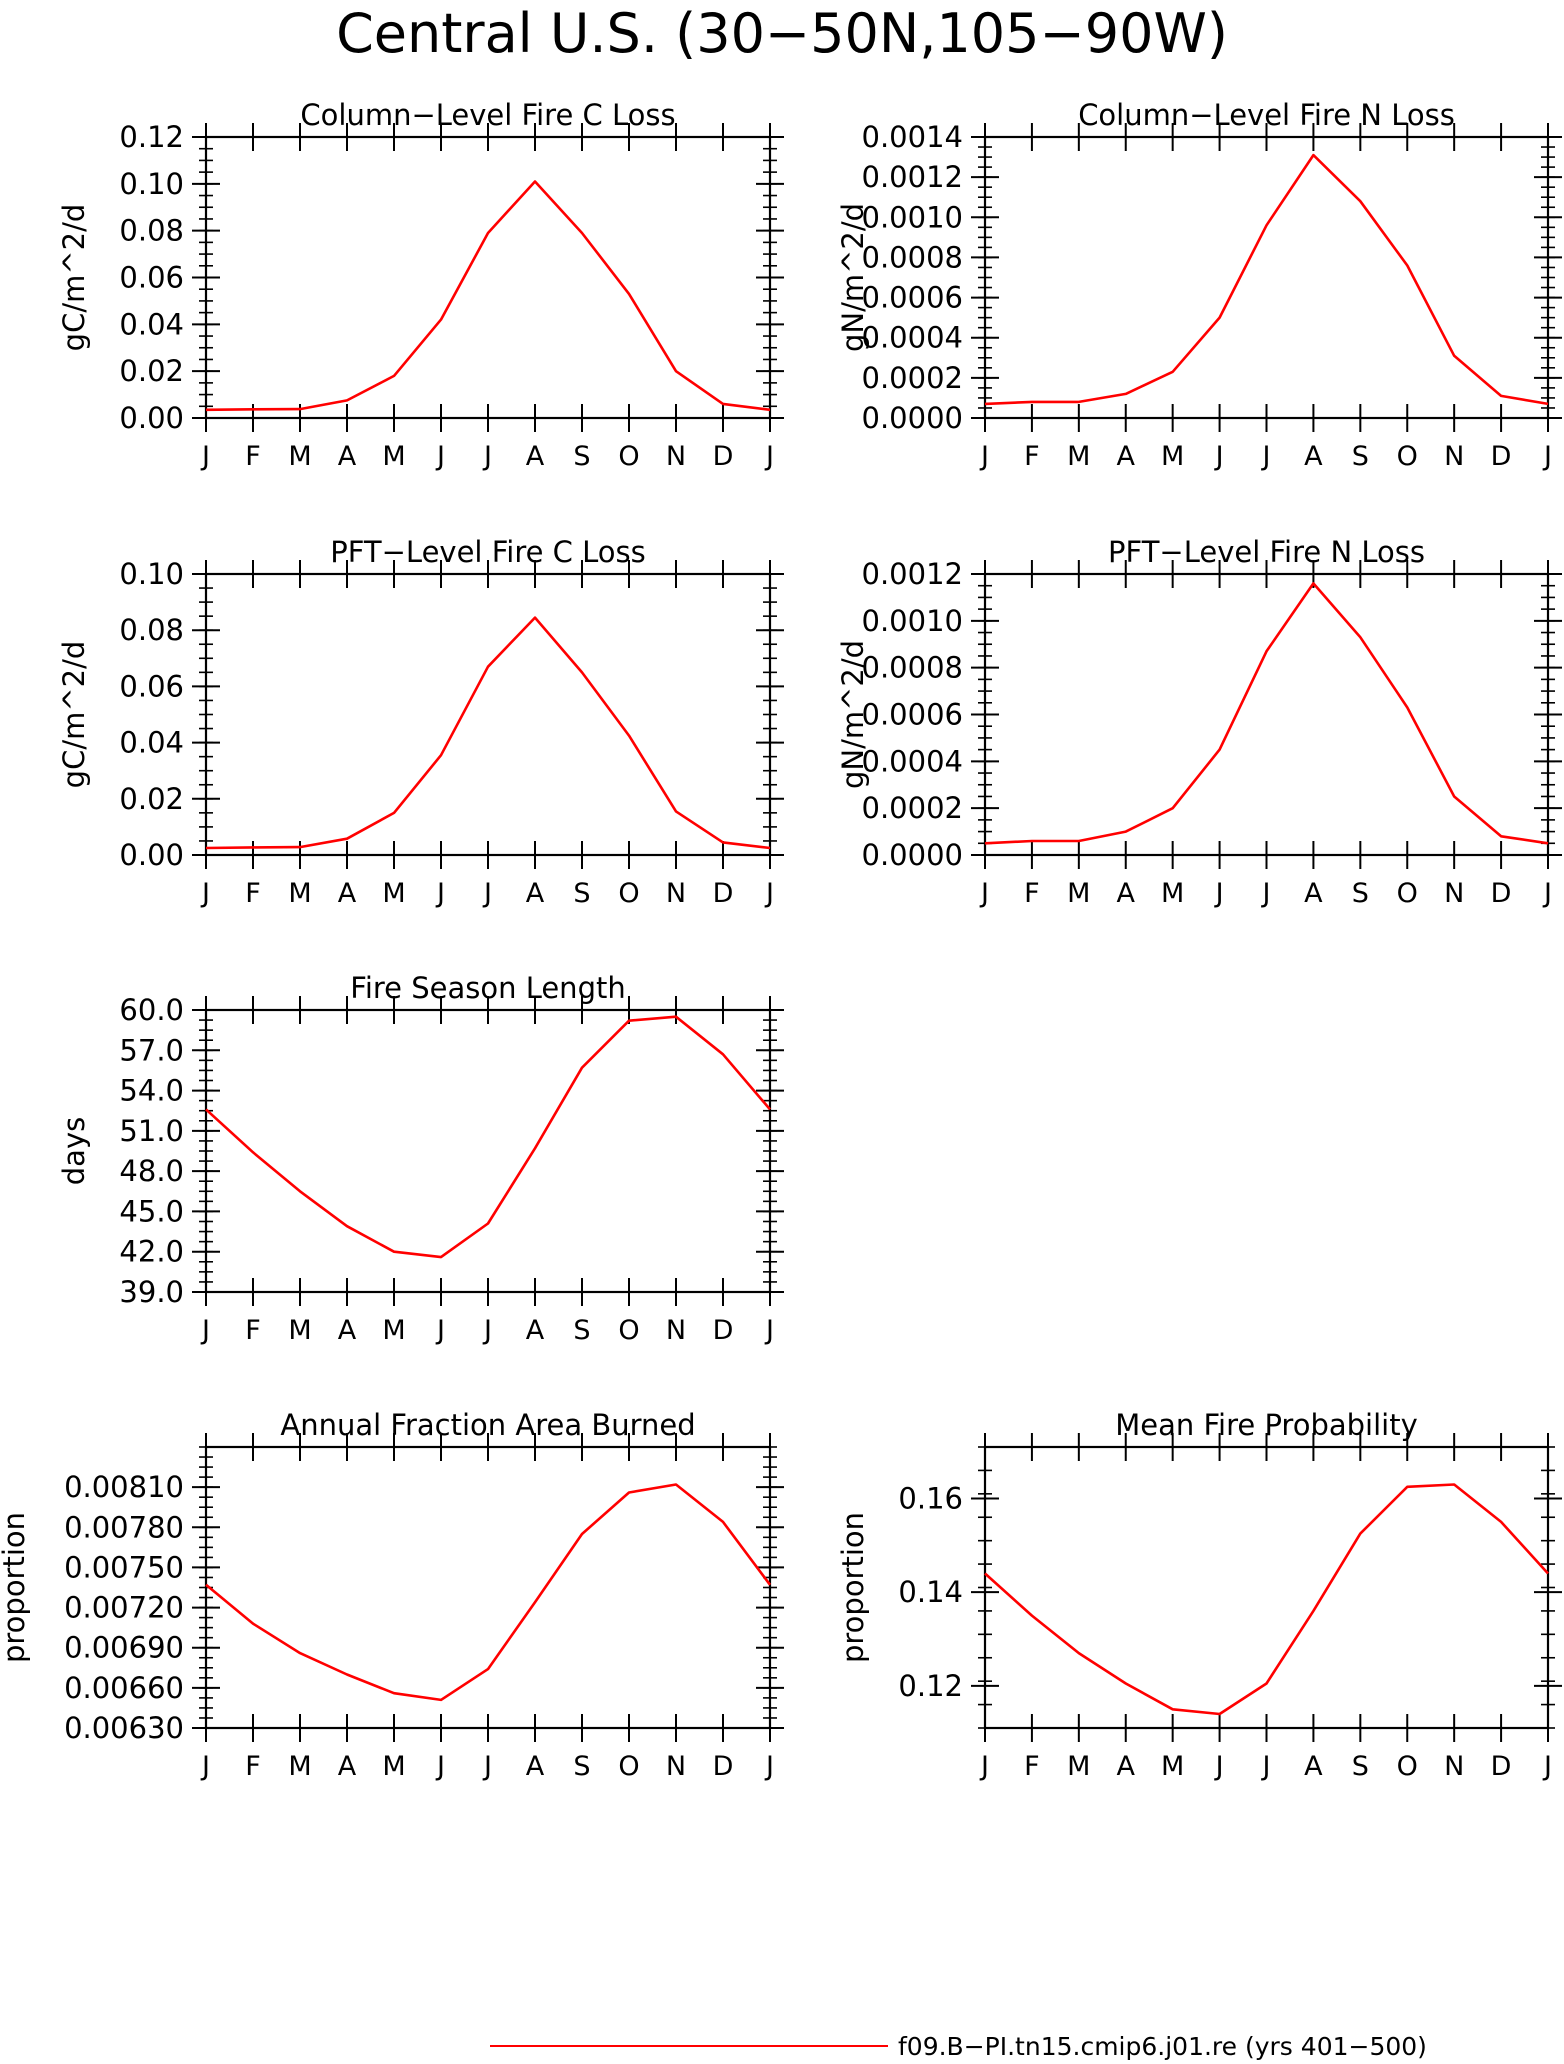 The width and height of the screenshot is (1564, 2064). Describe the element at coordinates (912, 808) in the screenshot. I see `y-tick-label: 0.0002` at that location.